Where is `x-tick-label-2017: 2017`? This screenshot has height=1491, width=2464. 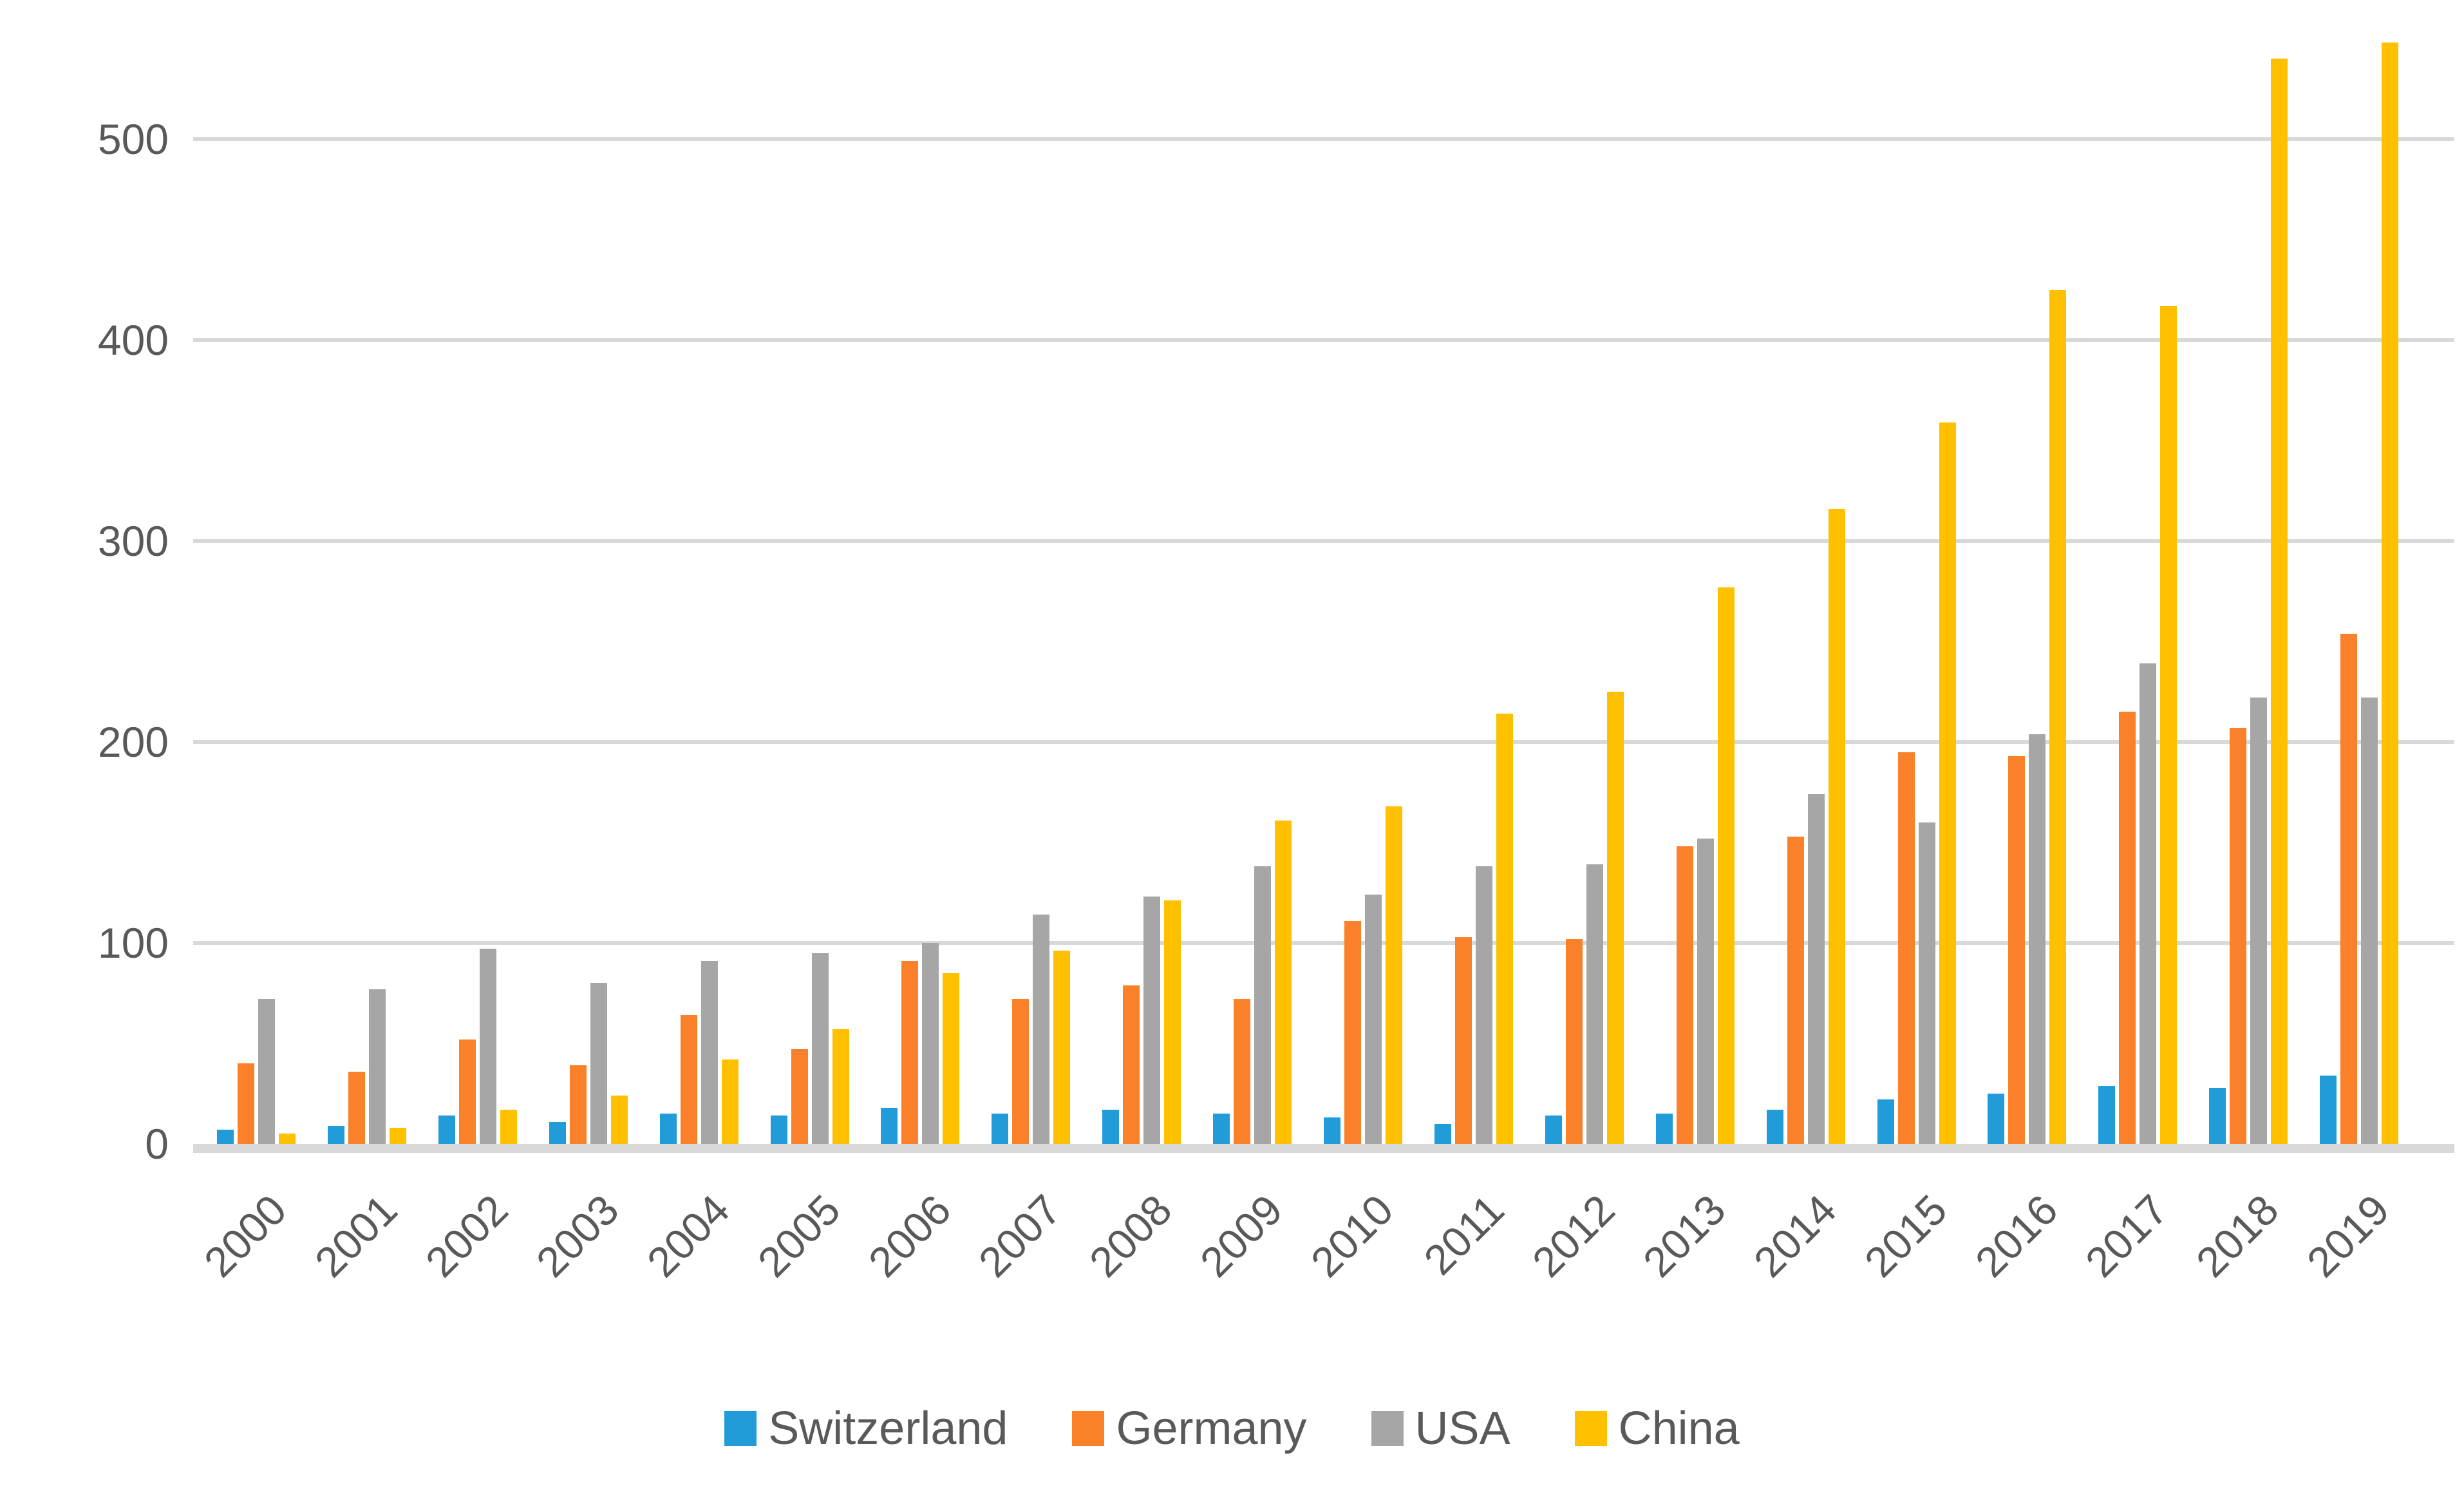
x-tick-label-2017: 2017 is located at coordinates (2126, 1235).